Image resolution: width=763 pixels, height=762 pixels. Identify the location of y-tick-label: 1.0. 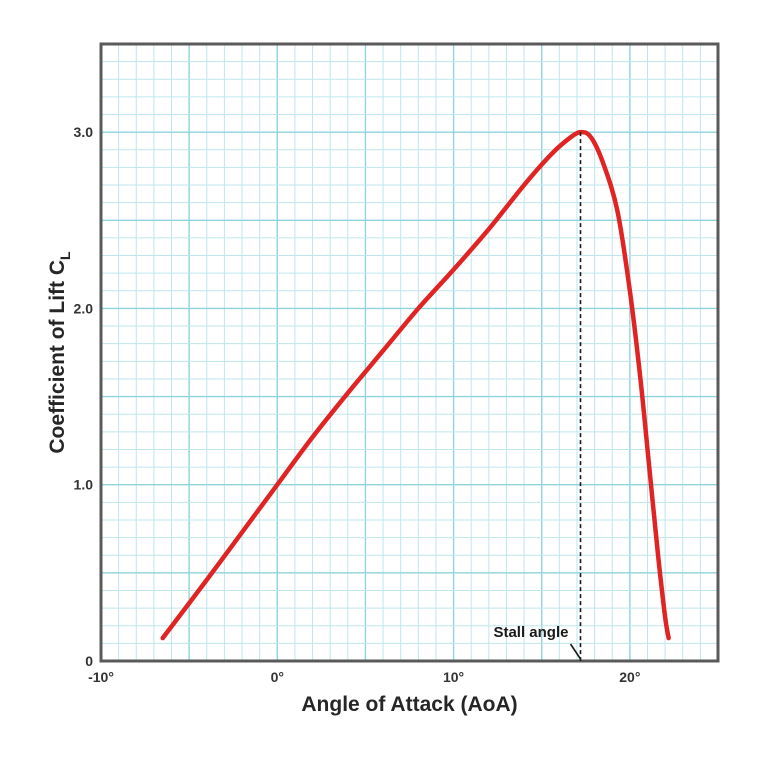
(84, 485).